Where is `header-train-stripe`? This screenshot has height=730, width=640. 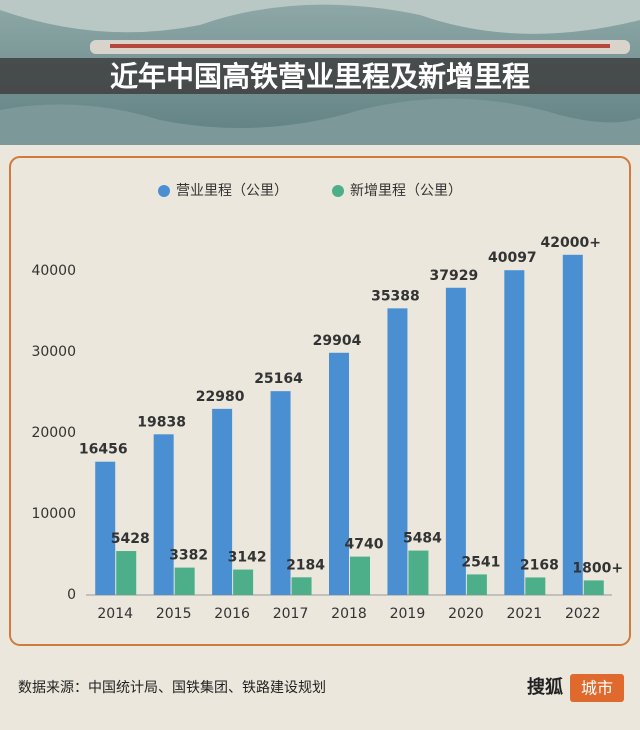
header-train-stripe is located at coordinates (360, 46).